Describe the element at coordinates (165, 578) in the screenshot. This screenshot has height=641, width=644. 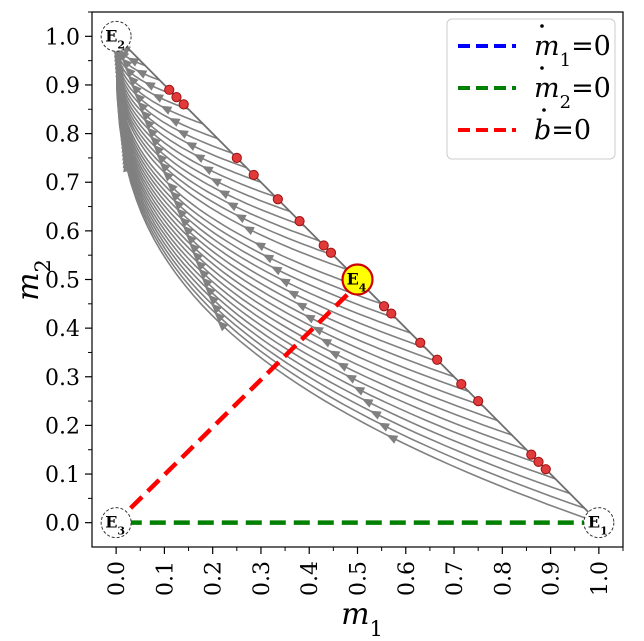
I see `x-tick-label: 0.1` at that location.